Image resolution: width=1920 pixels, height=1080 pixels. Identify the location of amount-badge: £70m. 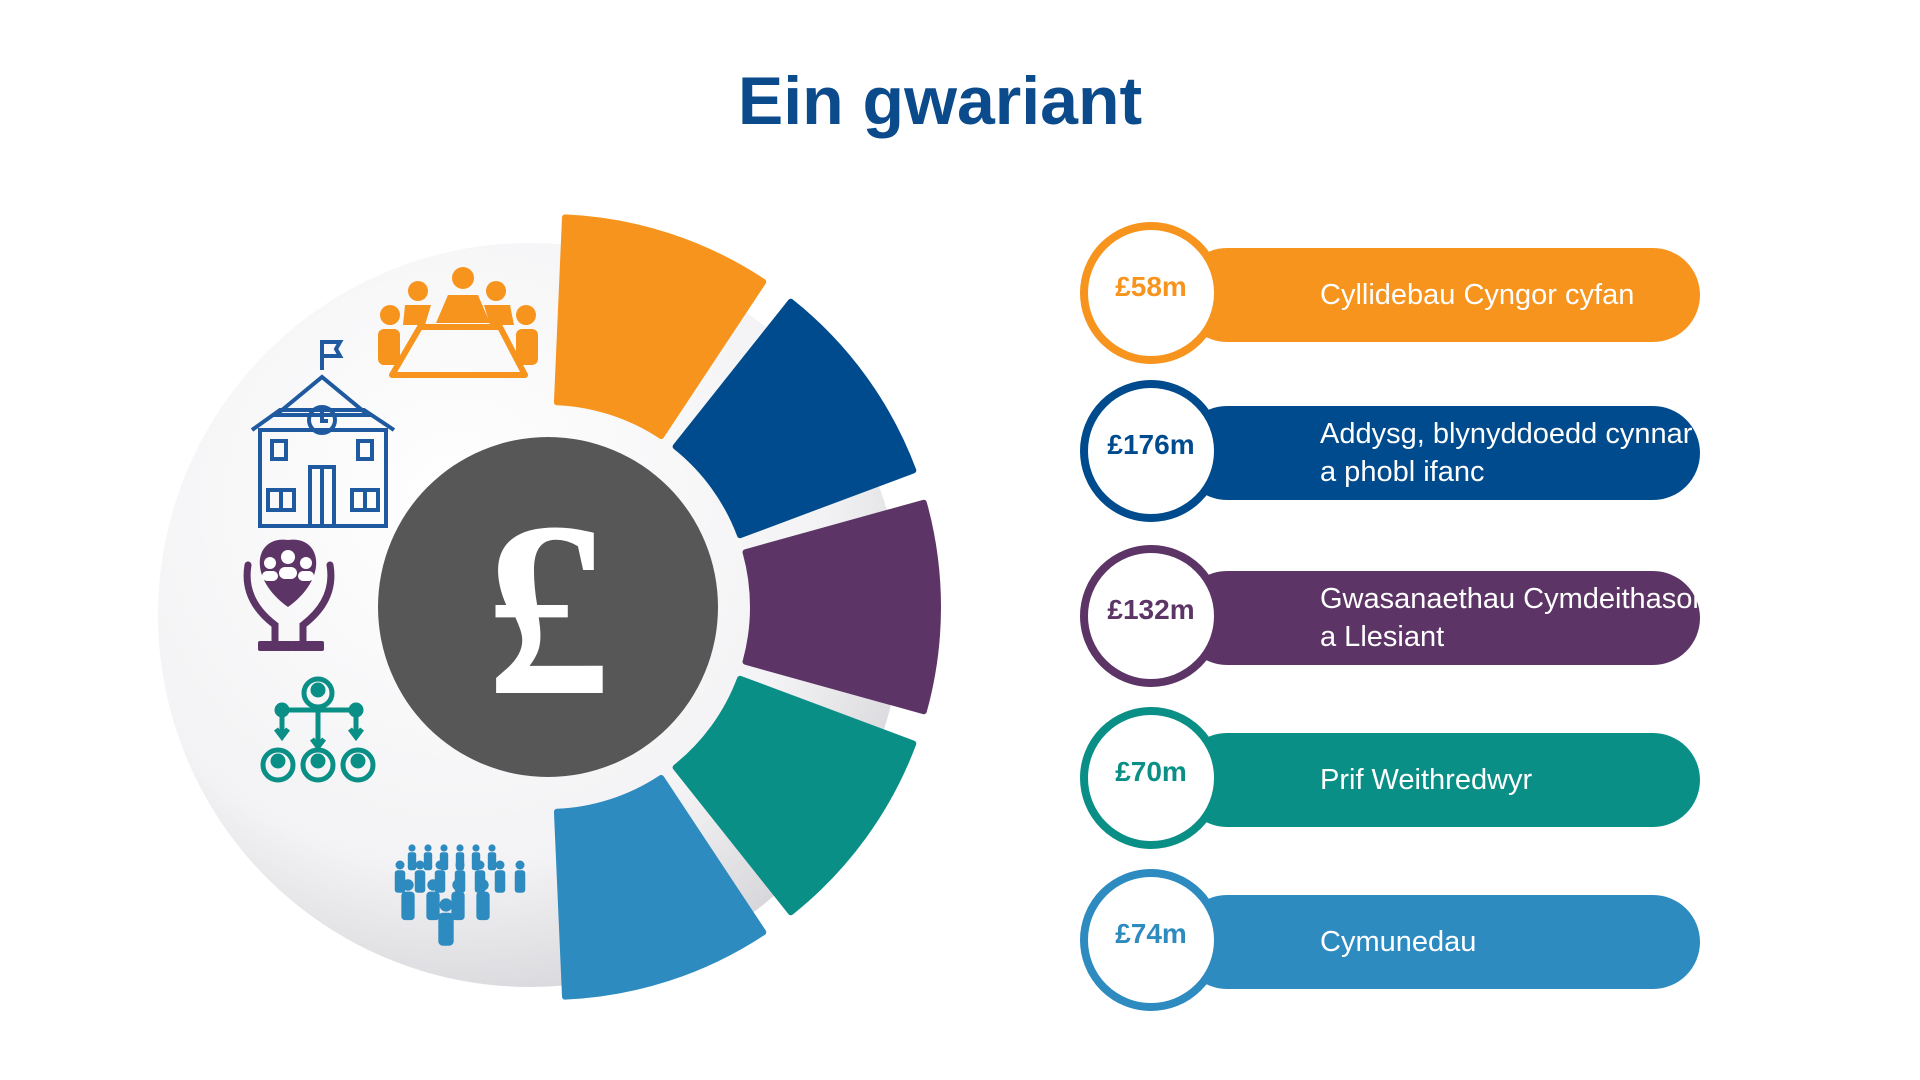
(1151, 778).